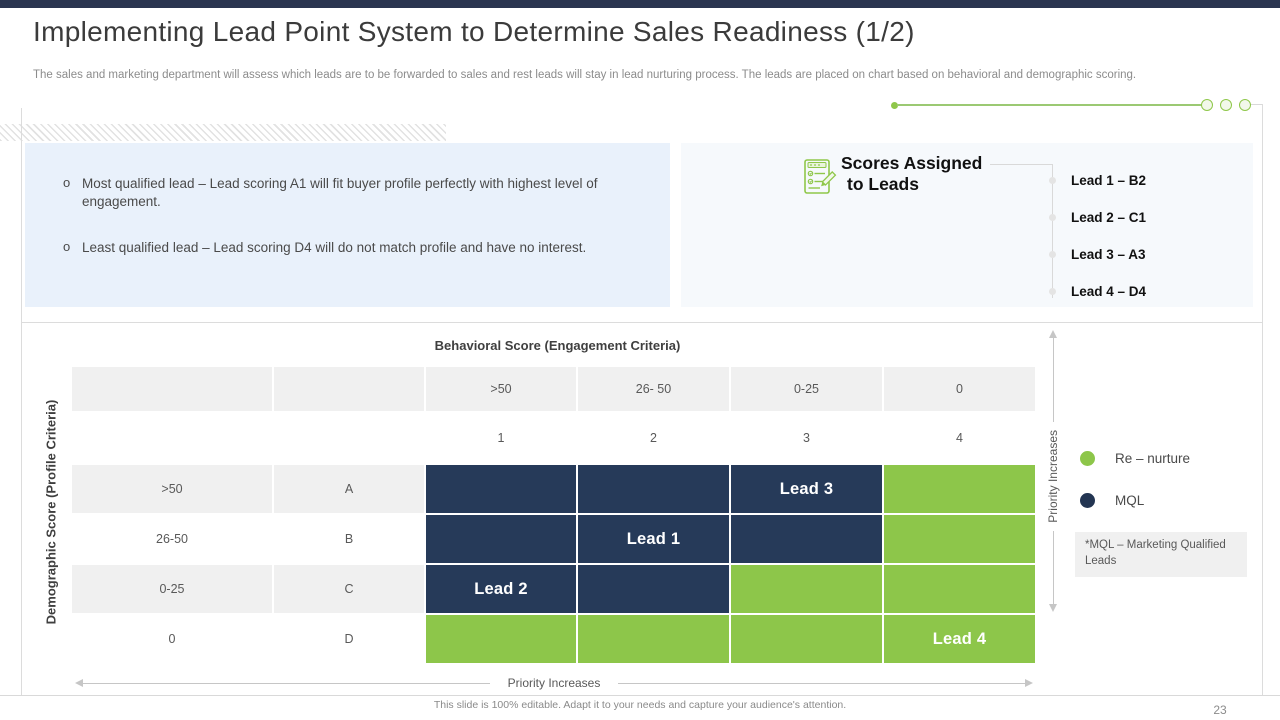 The height and width of the screenshot is (720, 1280). Describe the element at coordinates (501, 589) in the screenshot. I see `matrix-cell-C1: Lead 2` at that location.